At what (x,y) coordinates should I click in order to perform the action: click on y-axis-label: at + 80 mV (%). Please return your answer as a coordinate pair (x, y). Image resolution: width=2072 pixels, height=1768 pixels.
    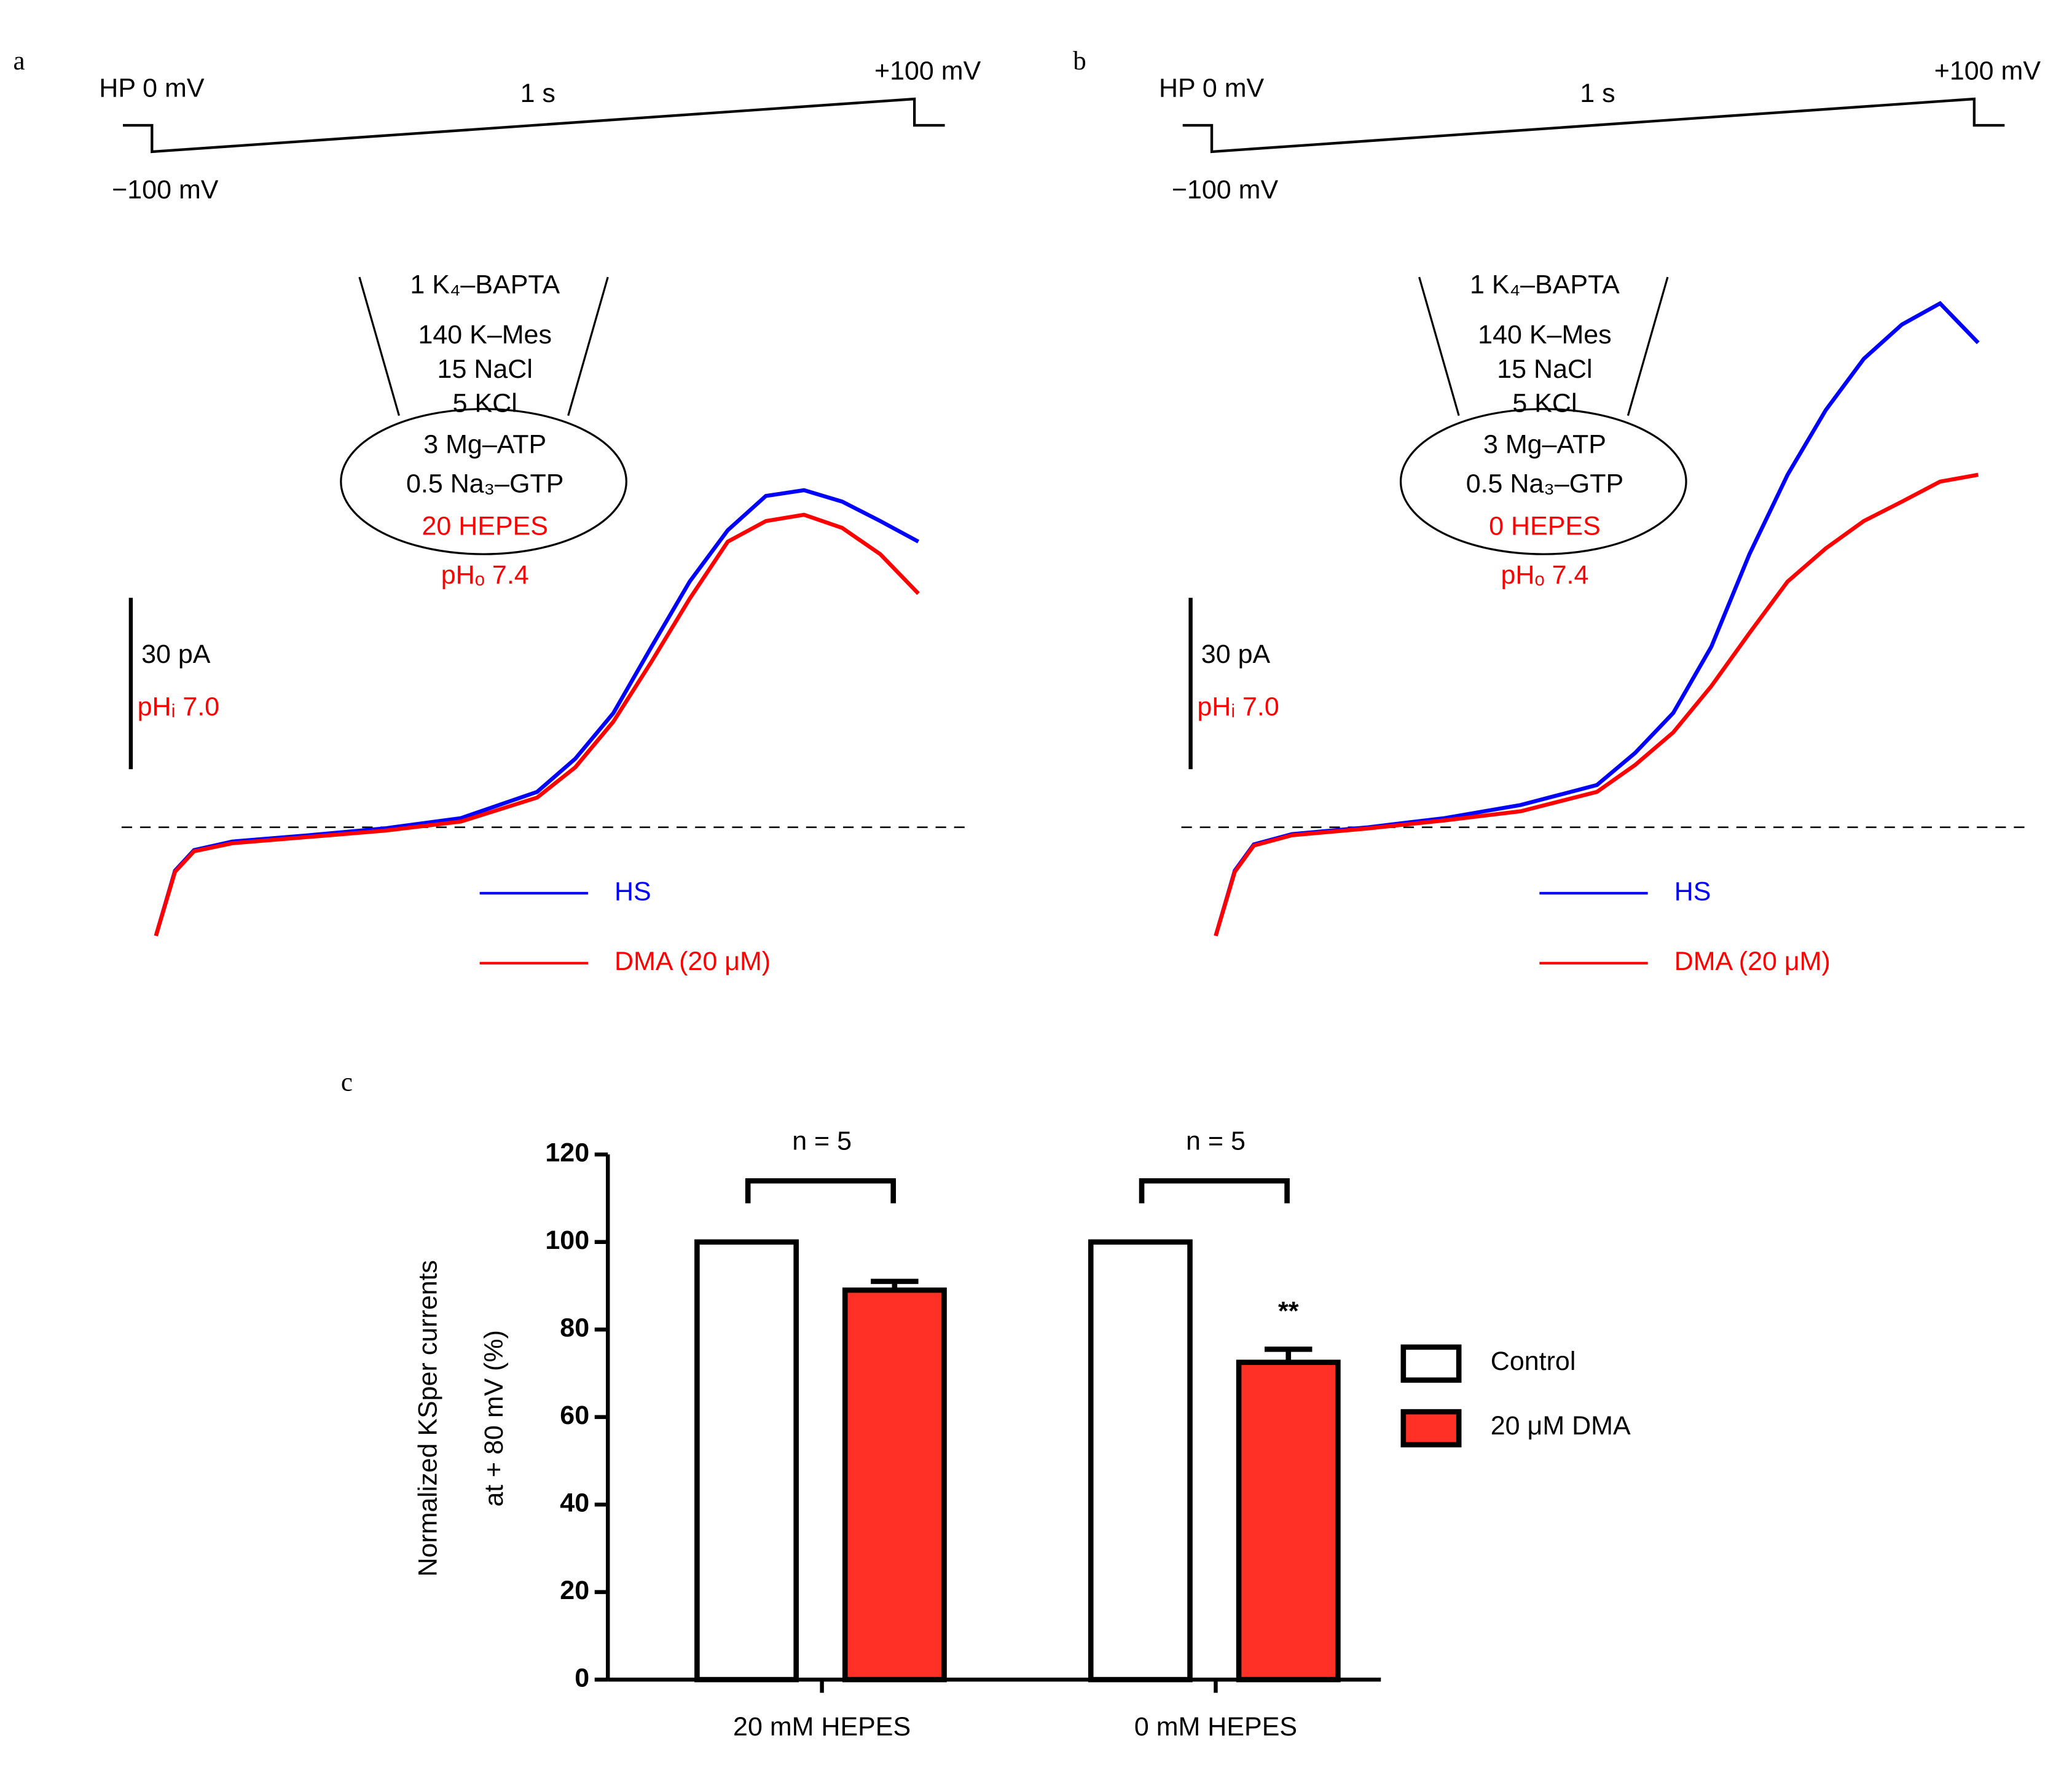
    Looking at the image, I should click on (494, 1419).